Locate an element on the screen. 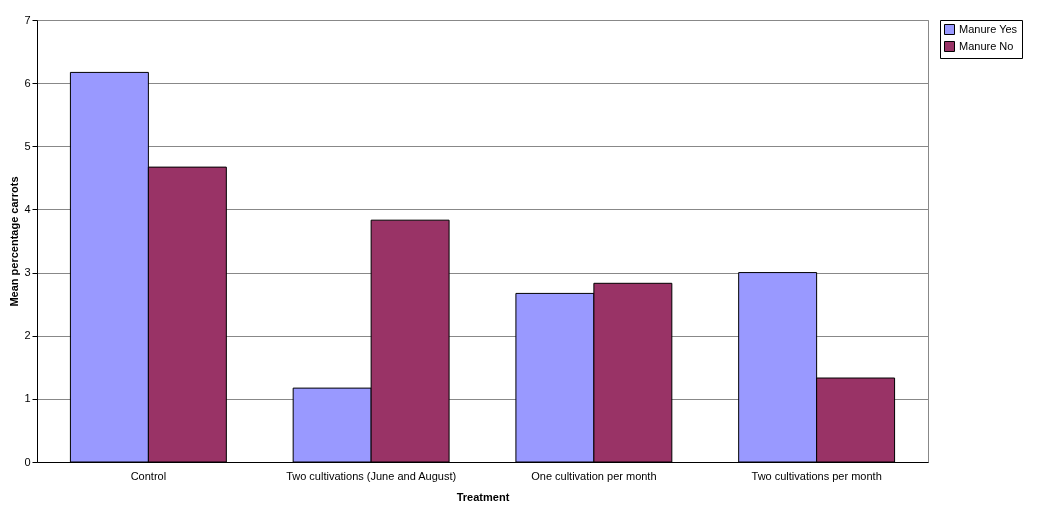 The height and width of the screenshot is (512, 1050). x-axis-title: Treatment is located at coordinates (483, 496).